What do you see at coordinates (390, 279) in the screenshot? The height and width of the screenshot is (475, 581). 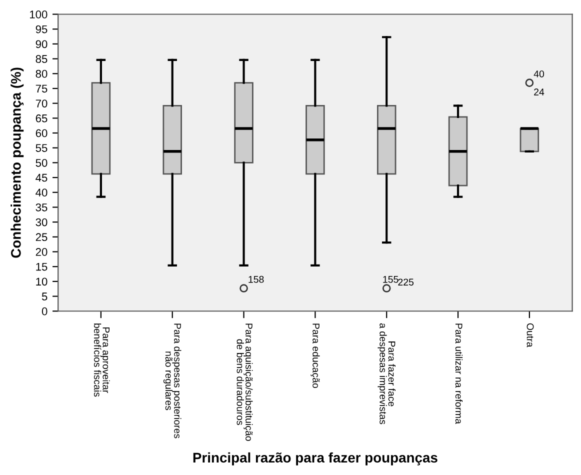 I see `annotation: 155` at bounding box center [390, 279].